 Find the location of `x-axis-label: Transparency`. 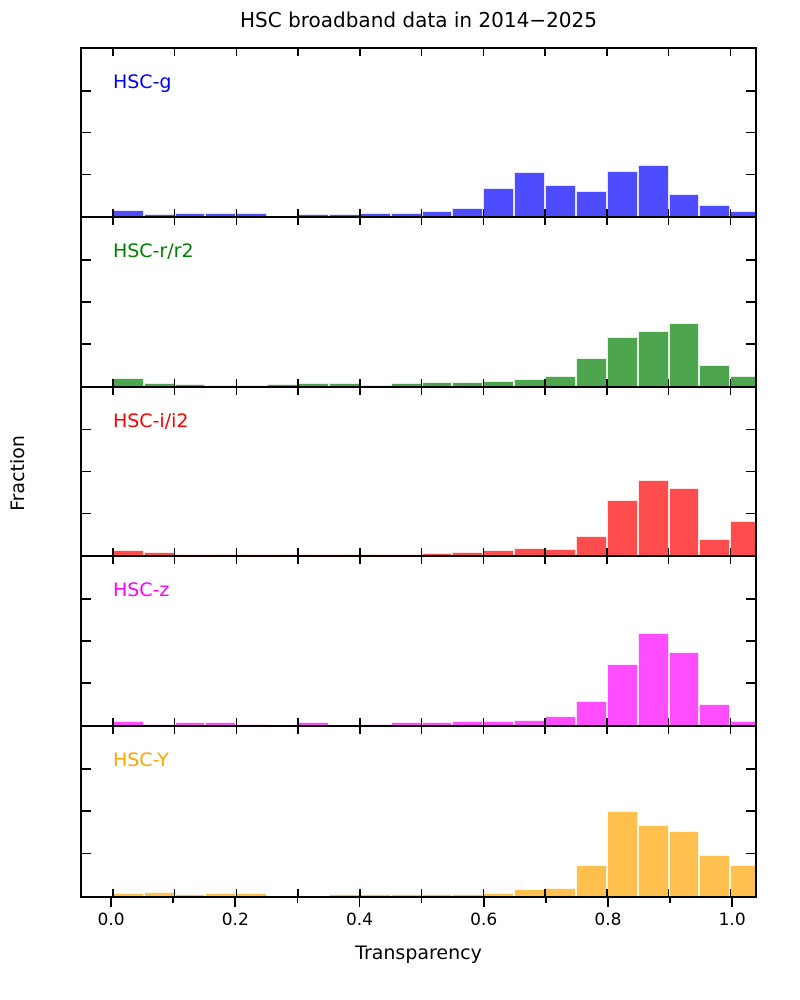

x-axis-label: Transparency is located at coordinates (418, 953).